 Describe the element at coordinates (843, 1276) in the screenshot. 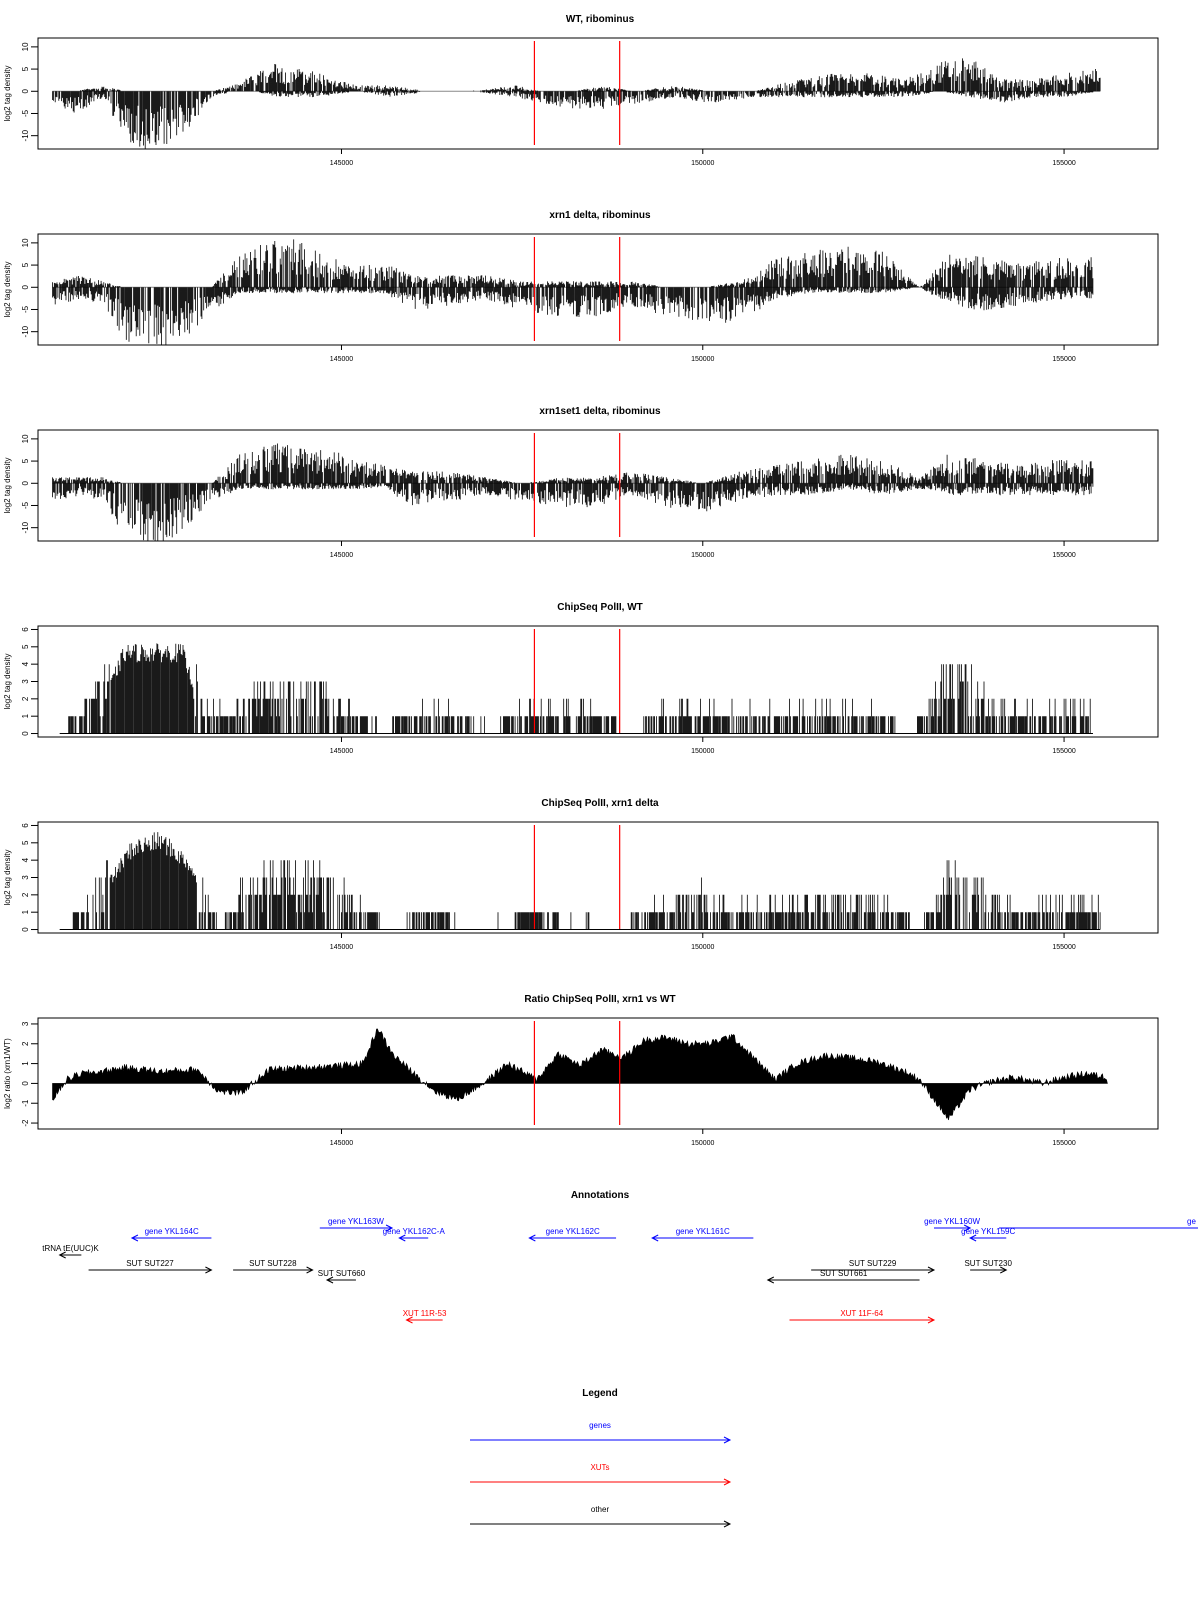

I see `annotation-feature: SUT SUT661` at that location.